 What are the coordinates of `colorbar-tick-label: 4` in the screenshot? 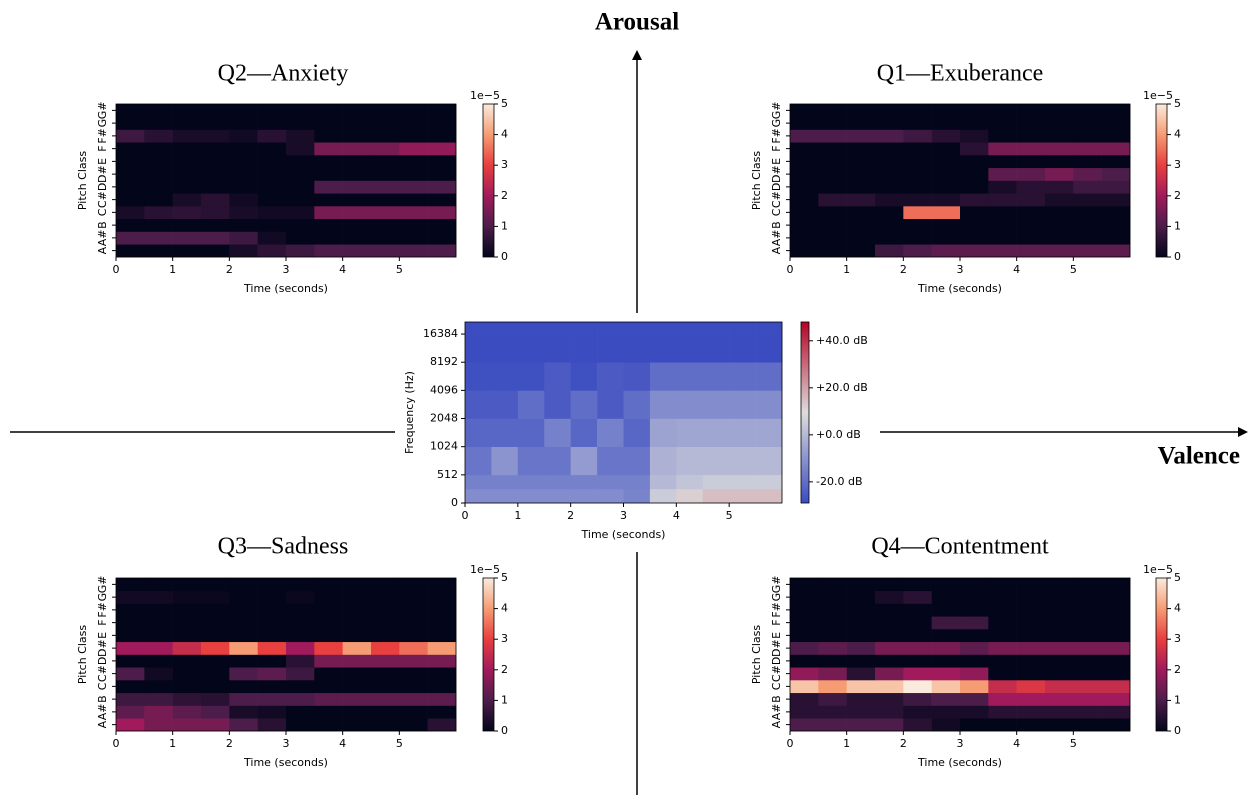 It's located at (1177, 608).